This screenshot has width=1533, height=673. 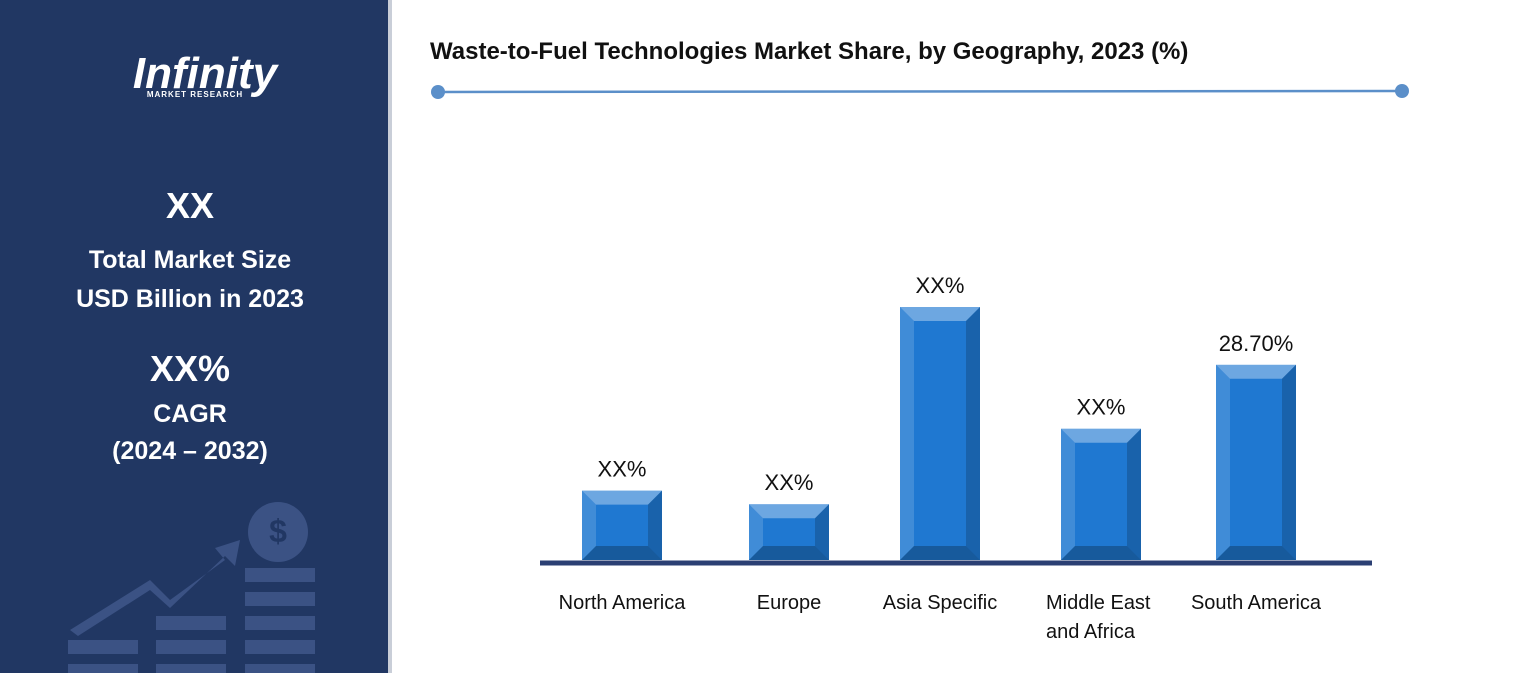 I want to click on cagr: XX%, so click(x=190, y=368).